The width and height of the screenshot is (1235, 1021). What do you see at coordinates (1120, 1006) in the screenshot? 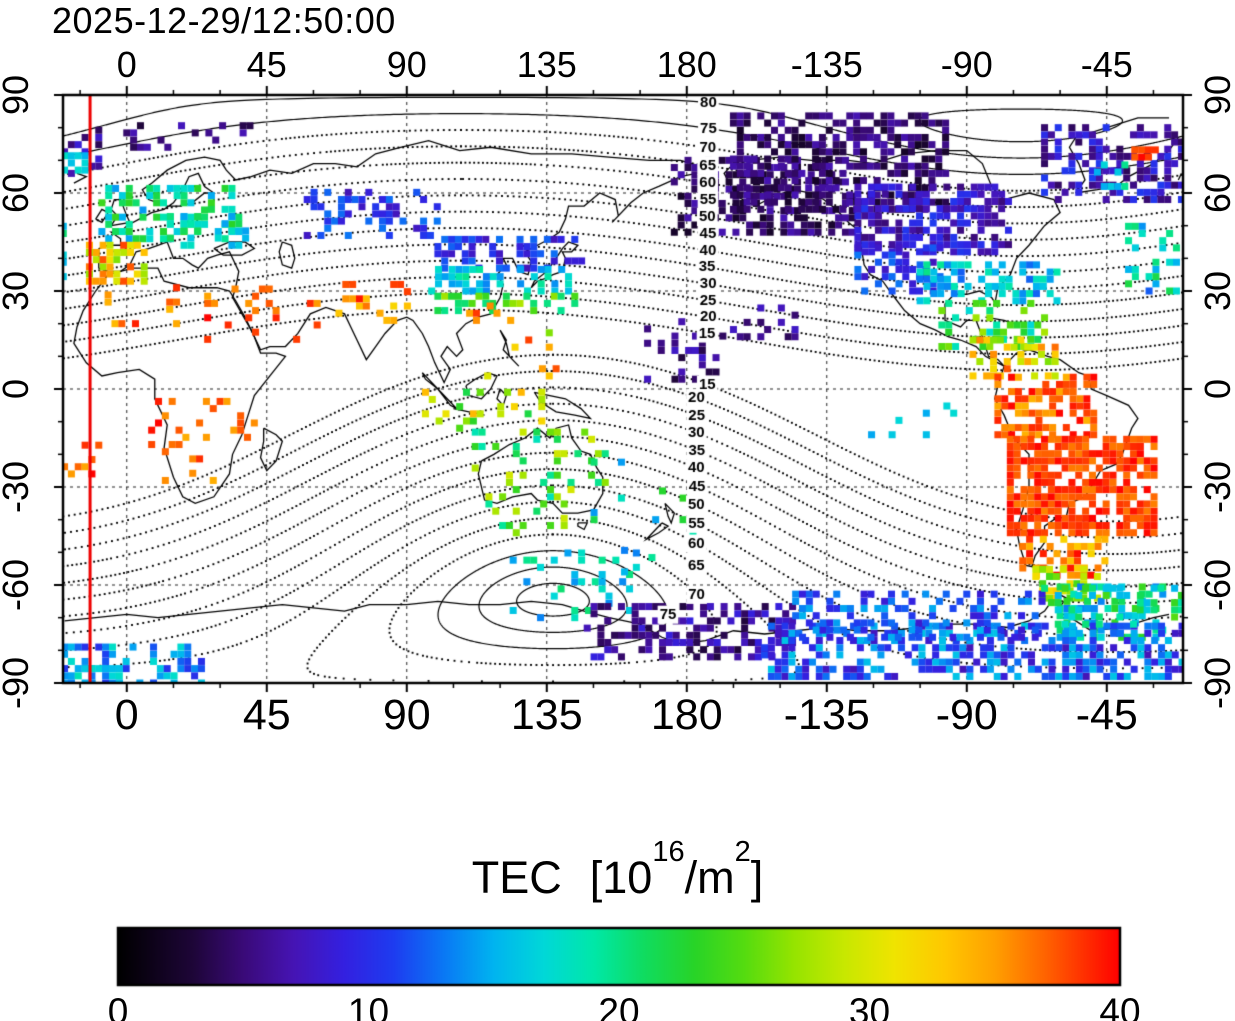
I see `colorbar-tick-label: 40` at bounding box center [1120, 1006].